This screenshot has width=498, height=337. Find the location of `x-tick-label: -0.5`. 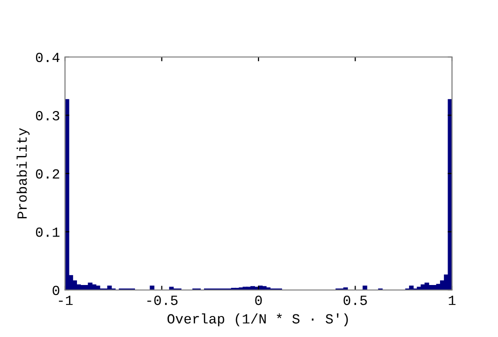

x-tick-label: -0.5 is located at coordinates (162, 301).